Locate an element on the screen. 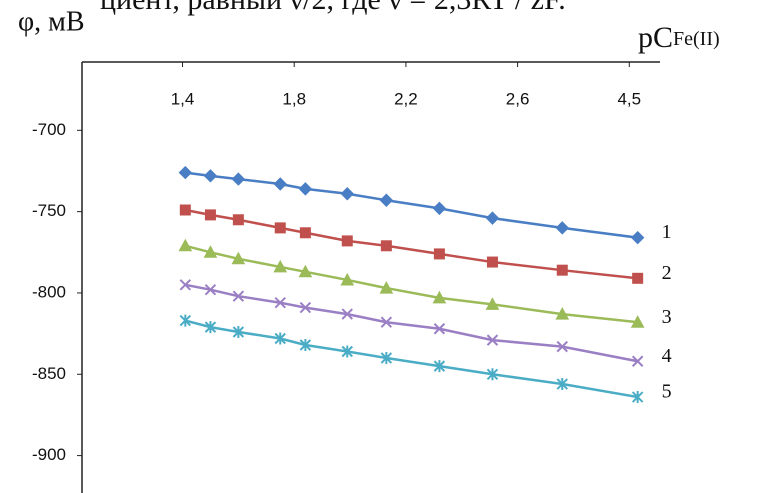 The image size is (764, 493). y-tick-label: -800 is located at coordinates (49, 291).